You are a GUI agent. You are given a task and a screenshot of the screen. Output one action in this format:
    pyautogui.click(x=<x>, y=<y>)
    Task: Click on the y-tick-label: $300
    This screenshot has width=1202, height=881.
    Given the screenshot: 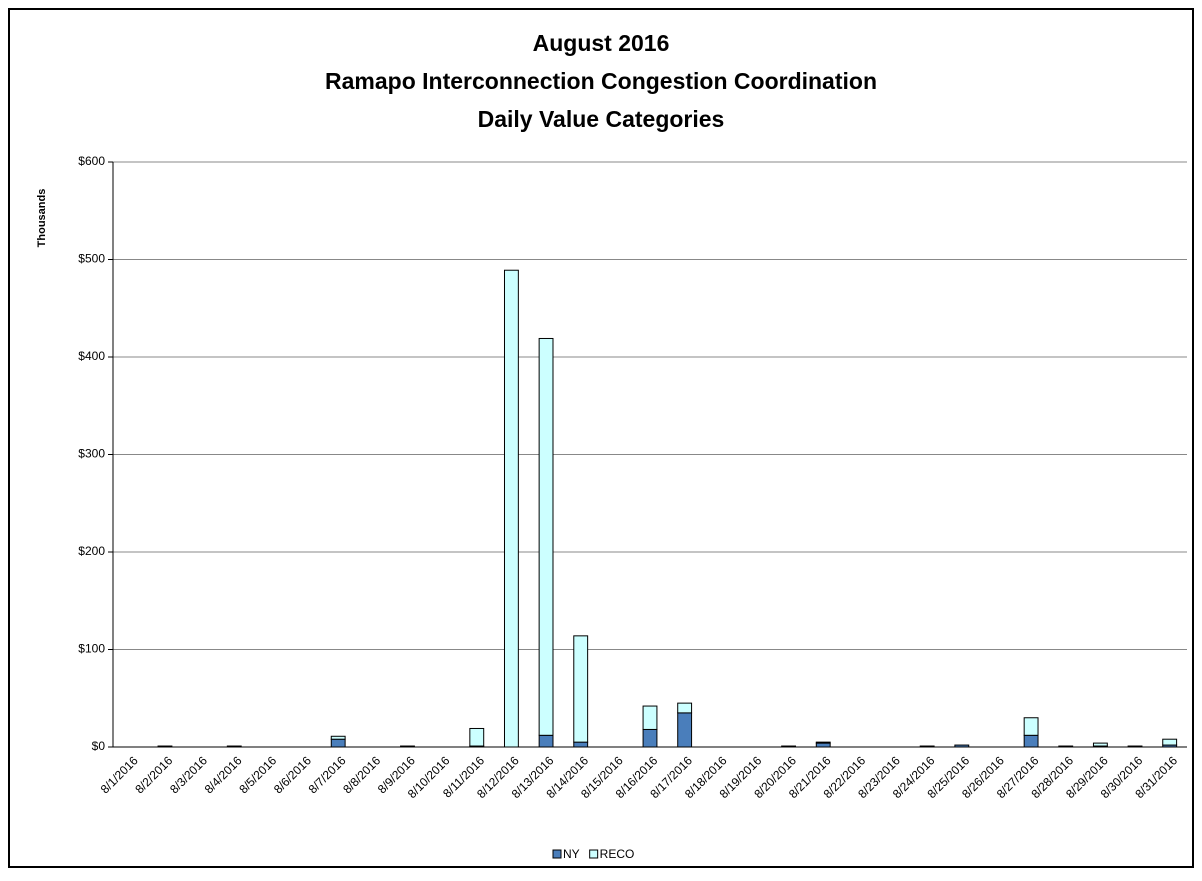 What is the action you would take?
    pyautogui.click(x=91, y=454)
    